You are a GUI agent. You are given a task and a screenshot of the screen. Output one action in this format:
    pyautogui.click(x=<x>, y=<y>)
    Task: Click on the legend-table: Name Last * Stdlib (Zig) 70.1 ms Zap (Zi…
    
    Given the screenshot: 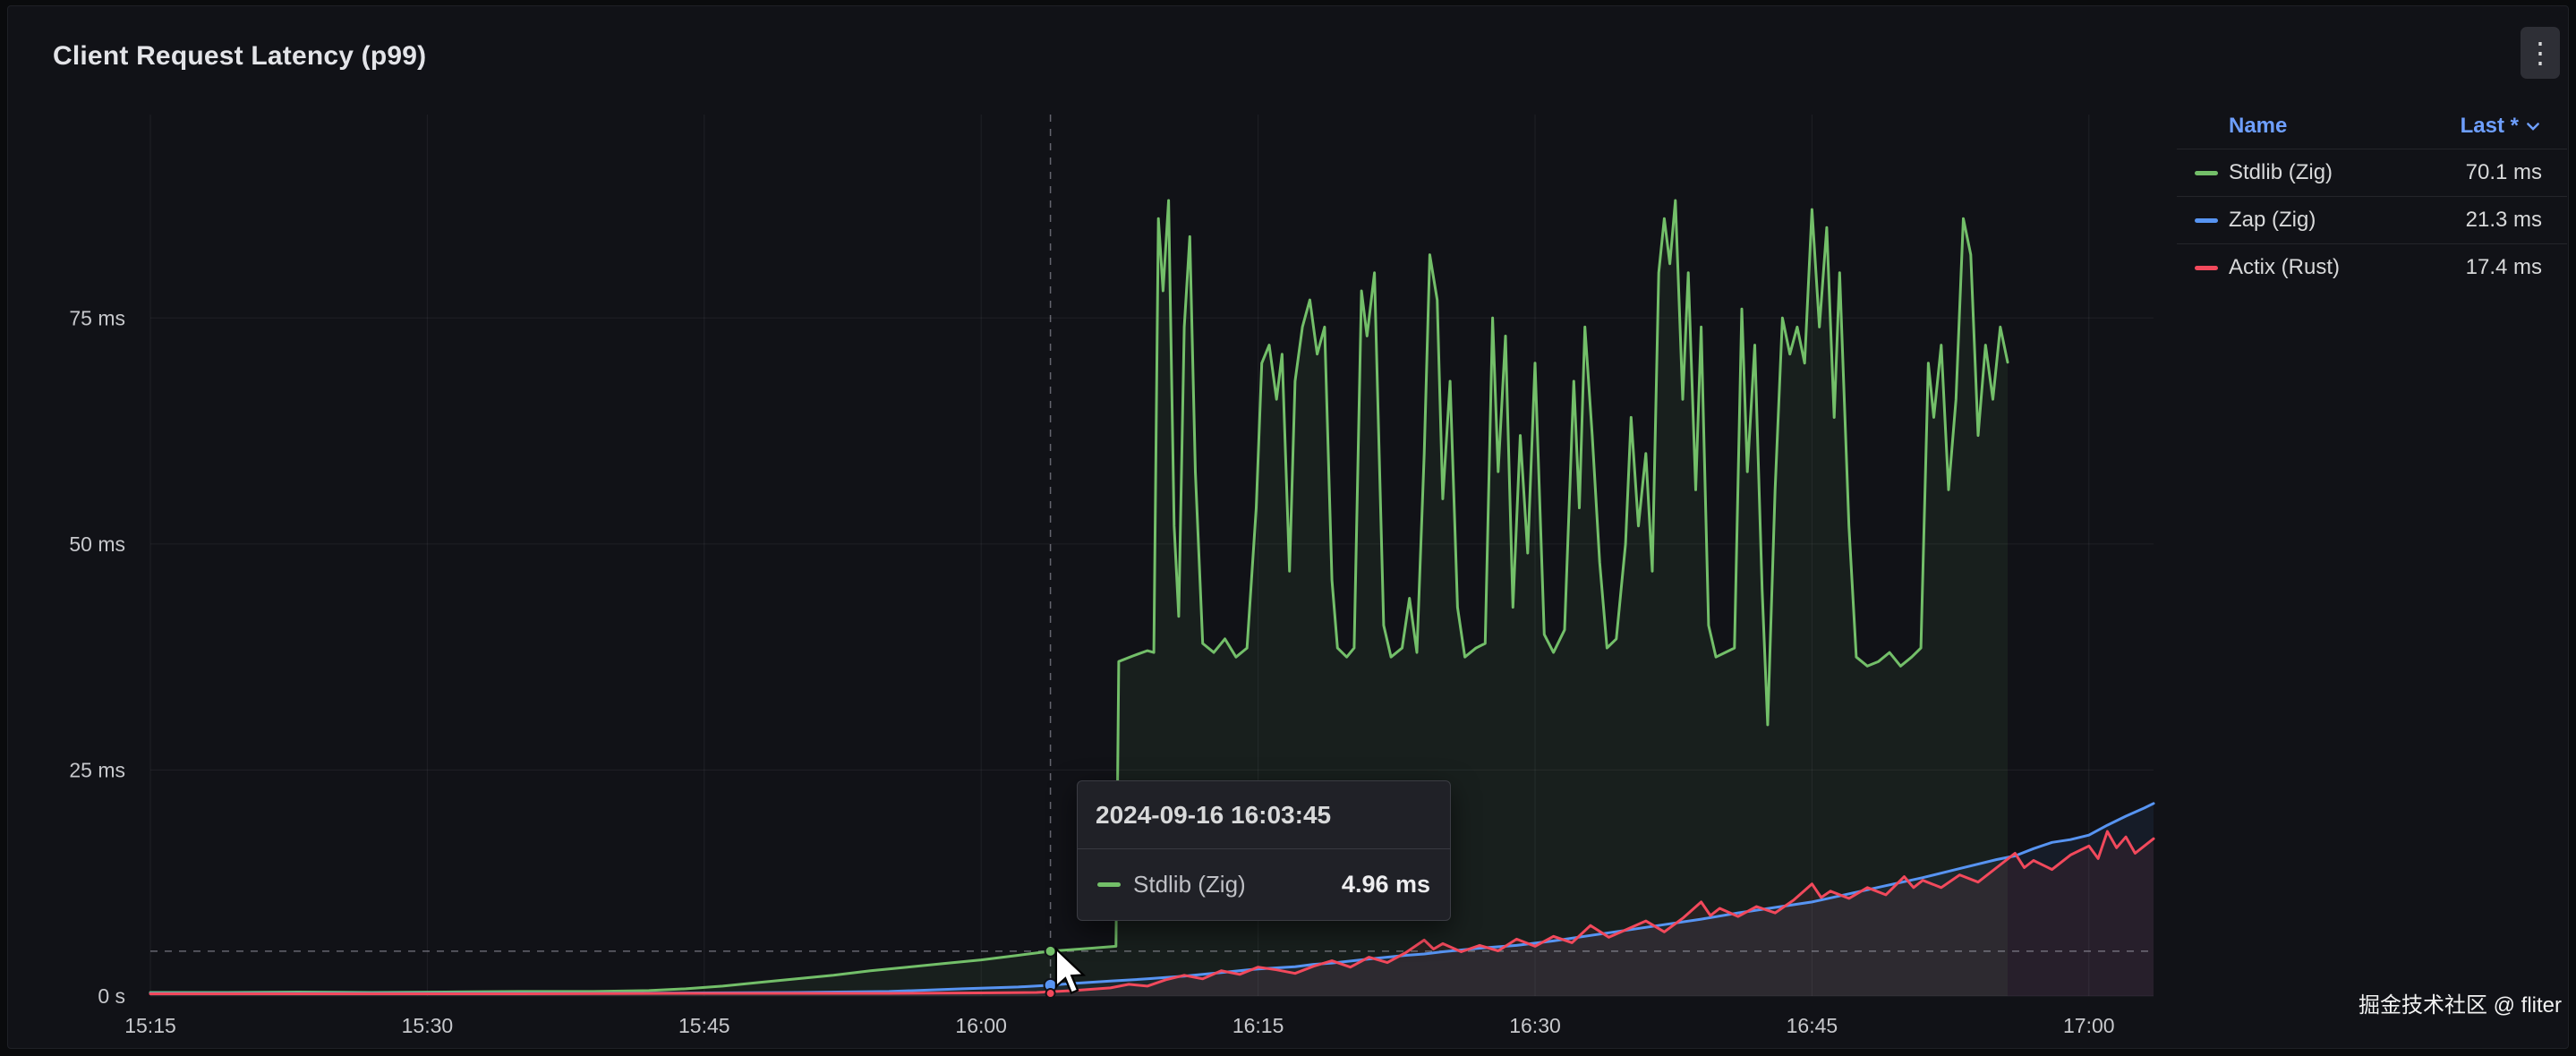 What is the action you would take?
    pyautogui.click(x=2372, y=197)
    